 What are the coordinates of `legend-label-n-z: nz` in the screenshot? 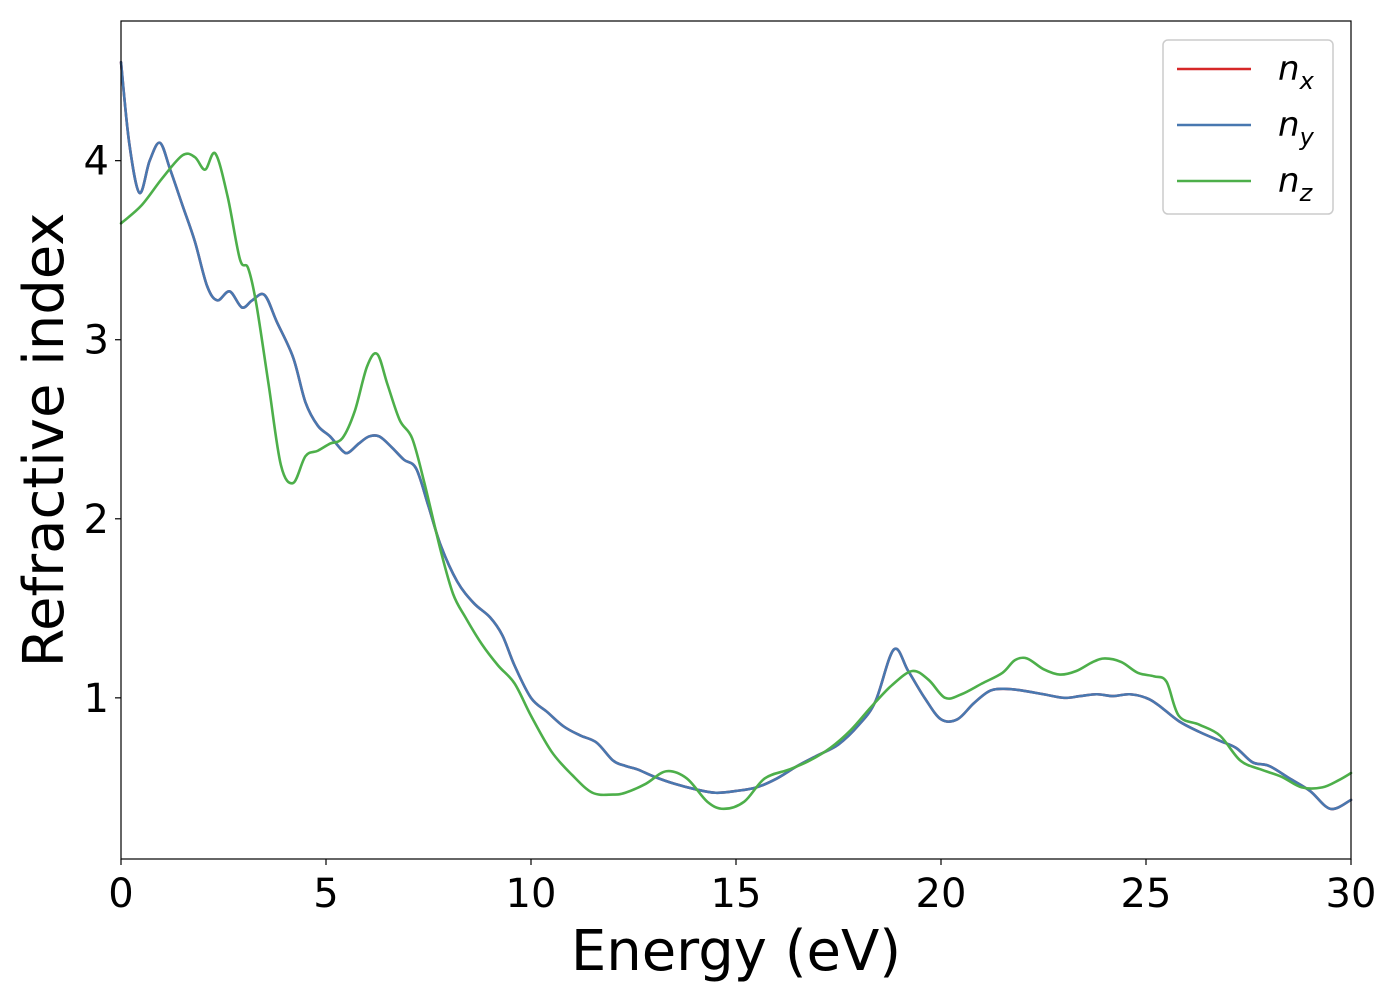 It's located at (1296, 184).